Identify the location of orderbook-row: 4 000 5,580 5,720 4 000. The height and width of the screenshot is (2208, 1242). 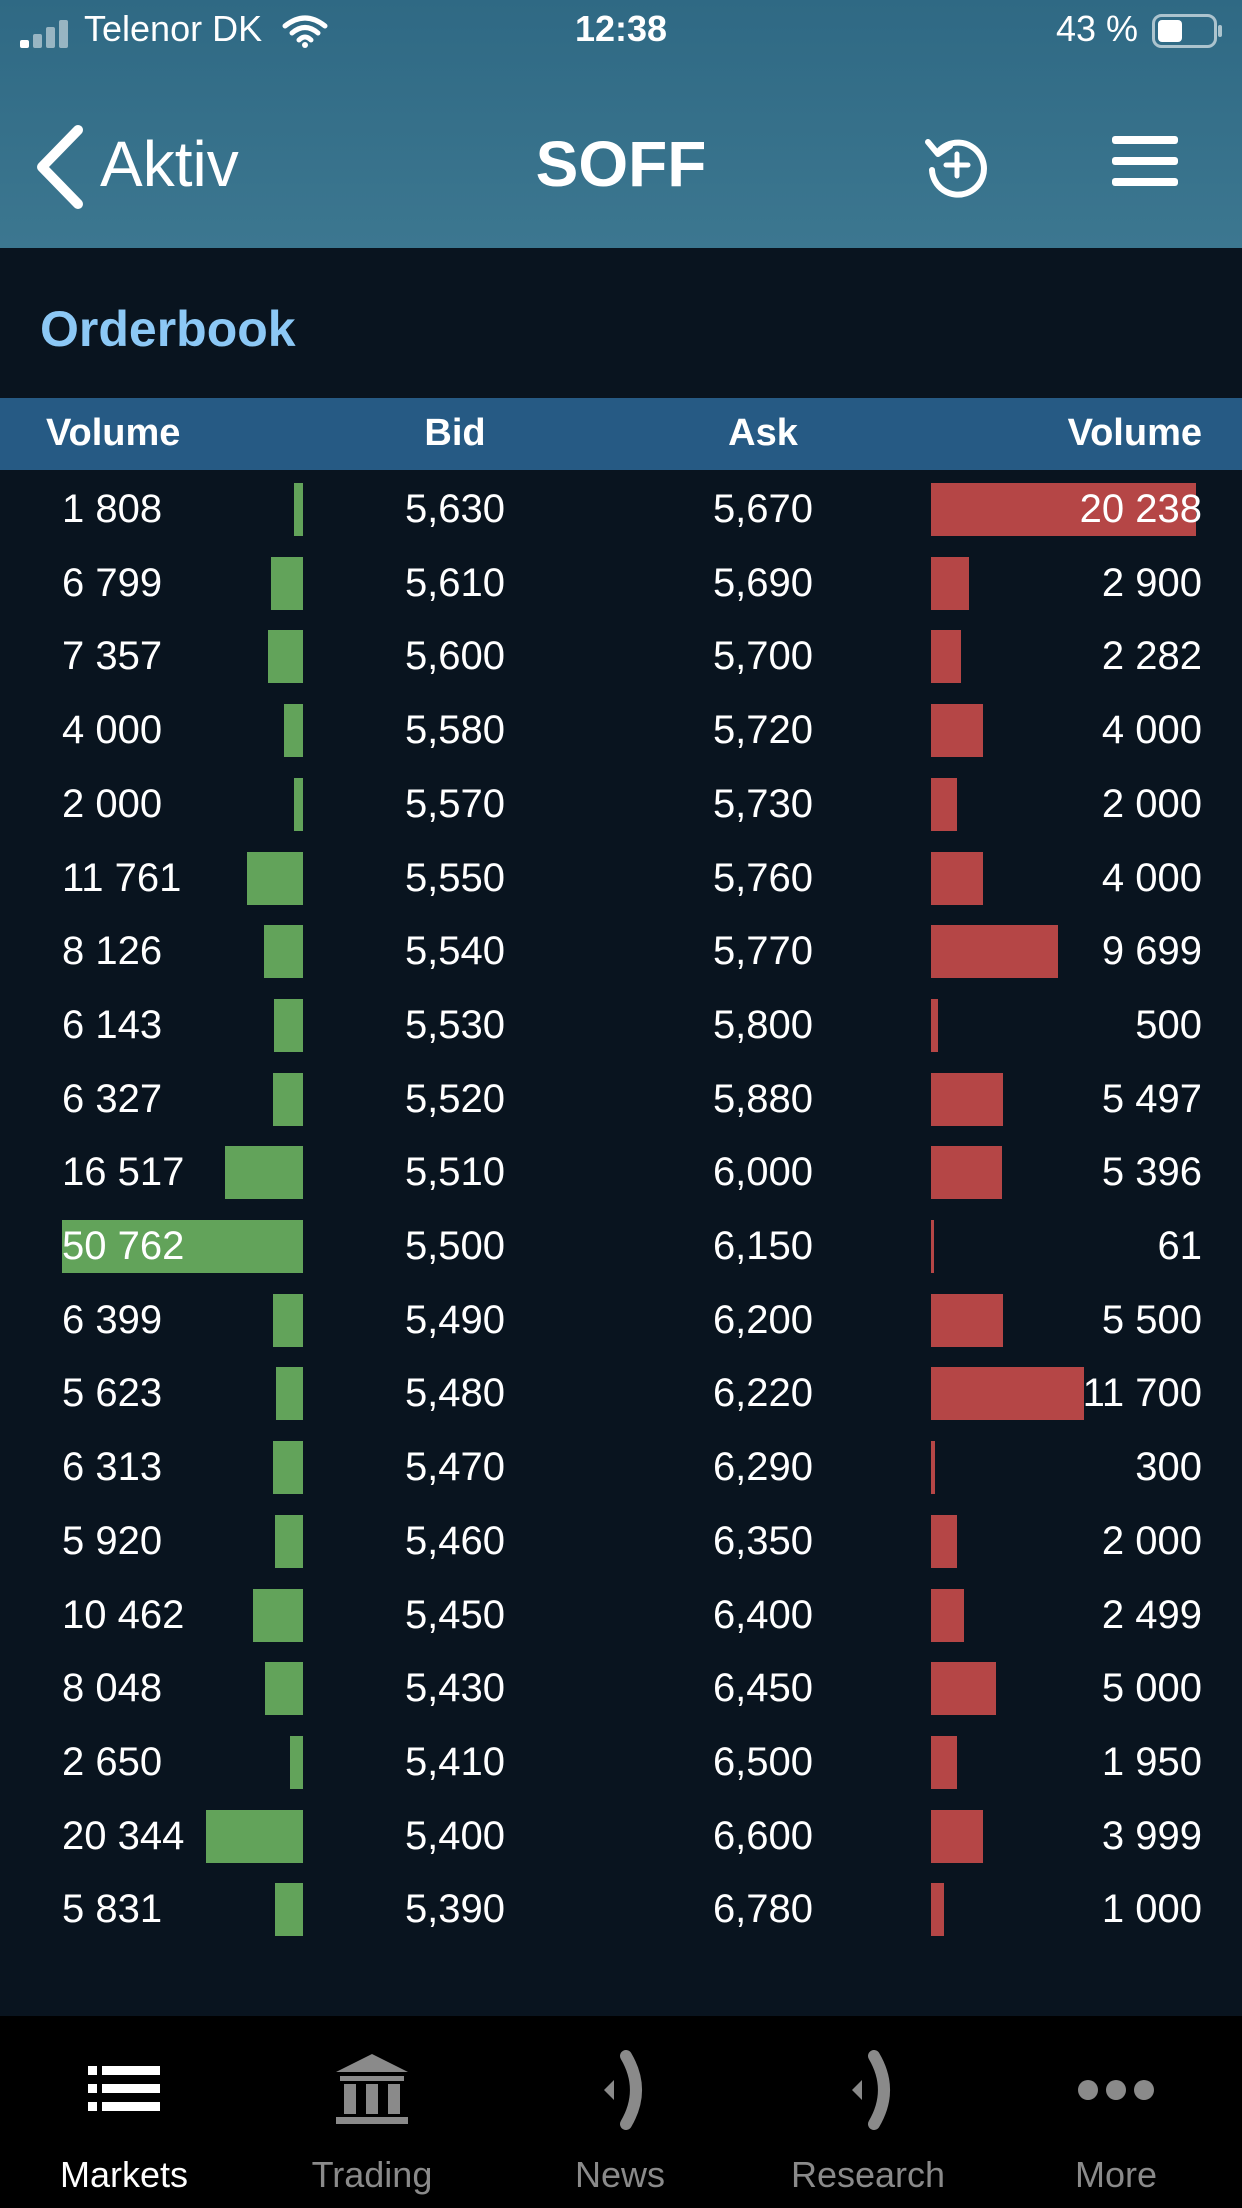
(621, 730).